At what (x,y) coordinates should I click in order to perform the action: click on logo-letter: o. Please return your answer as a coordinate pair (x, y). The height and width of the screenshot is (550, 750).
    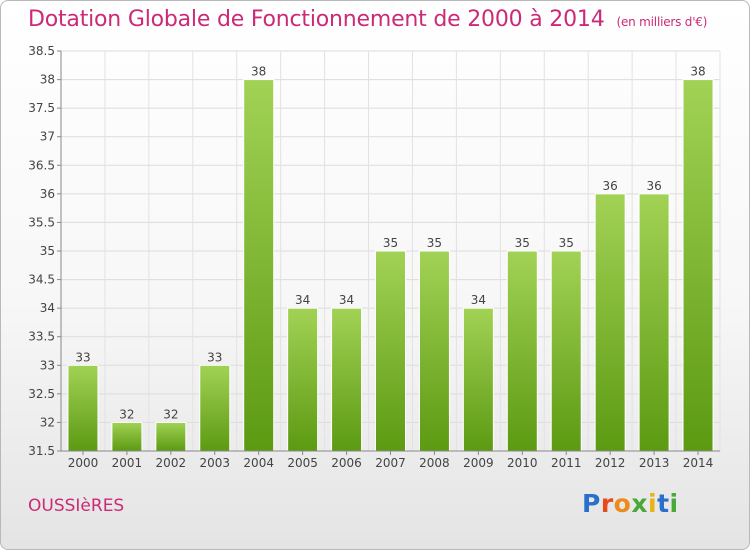
    Looking at the image, I should click on (622, 503).